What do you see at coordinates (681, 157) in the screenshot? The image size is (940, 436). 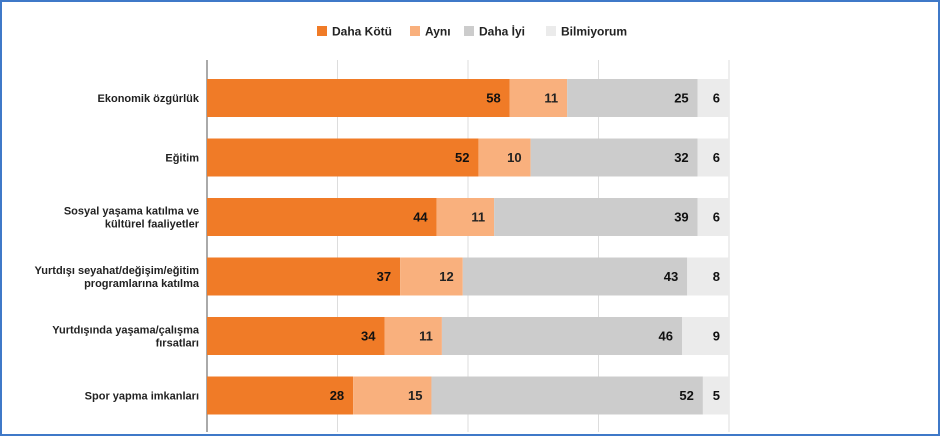 I see `data-label: 32` at bounding box center [681, 157].